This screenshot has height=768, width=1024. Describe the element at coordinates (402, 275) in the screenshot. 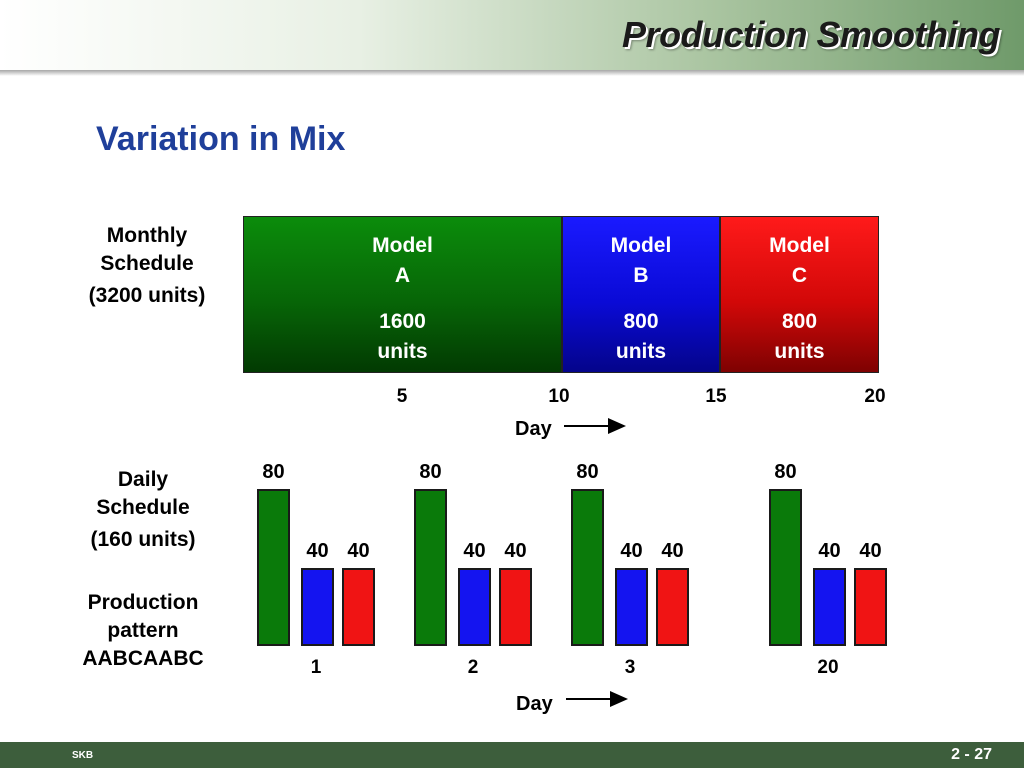

I see `model-a-line2: A` at that location.